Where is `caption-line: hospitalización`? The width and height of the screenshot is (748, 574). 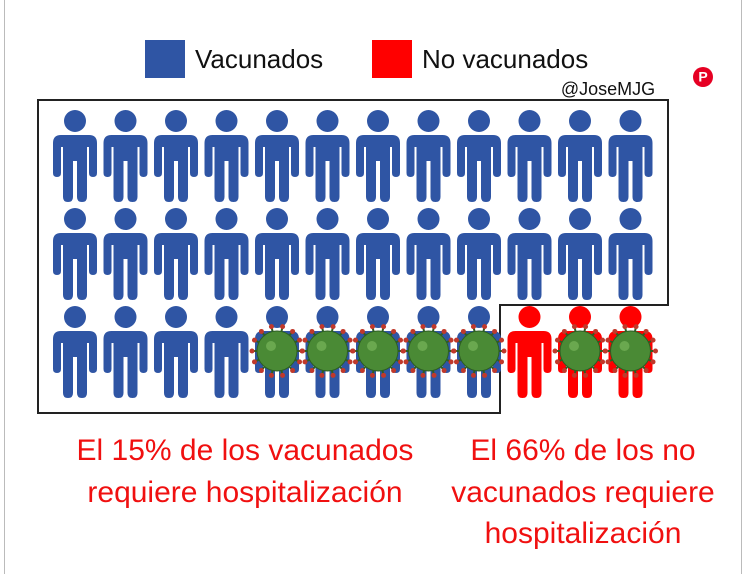
caption-line: hospitalización is located at coordinates (583, 533).